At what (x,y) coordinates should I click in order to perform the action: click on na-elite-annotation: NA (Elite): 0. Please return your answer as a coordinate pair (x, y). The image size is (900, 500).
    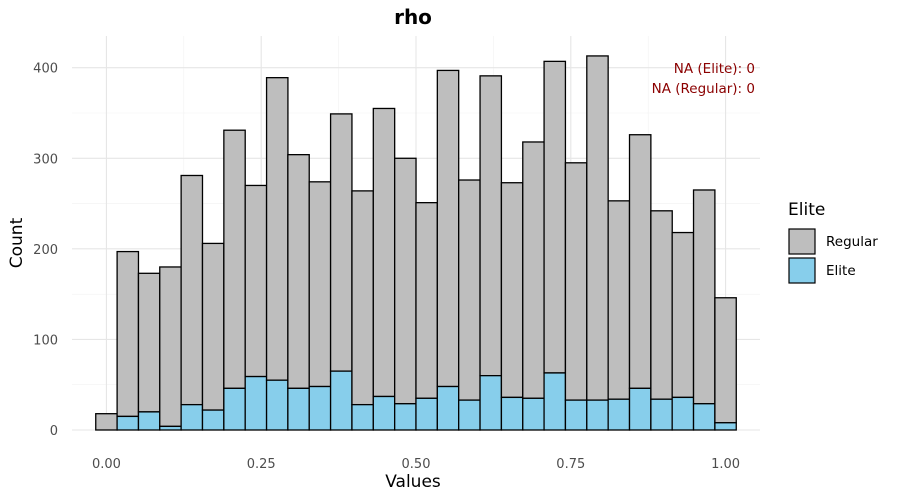
    Looking at the image, I should click on (714, 69).